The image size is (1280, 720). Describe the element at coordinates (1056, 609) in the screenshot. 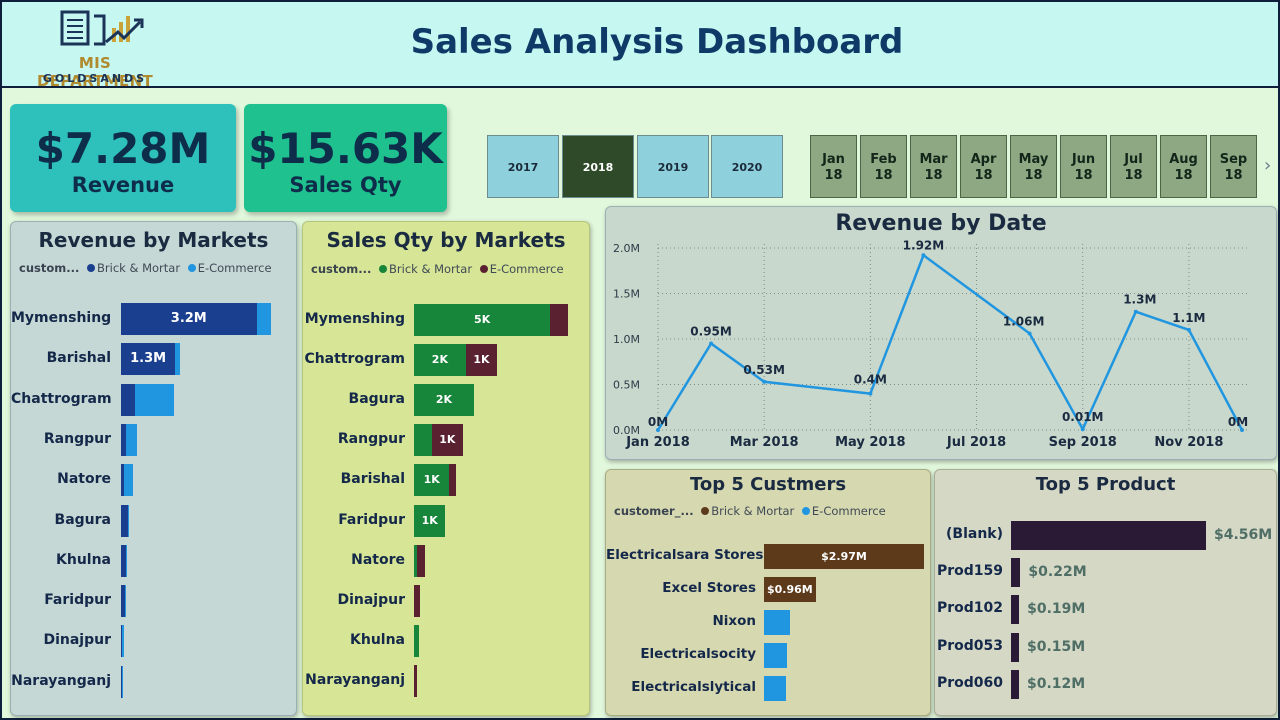

I see `product-value-label: $0.19M` at that location.